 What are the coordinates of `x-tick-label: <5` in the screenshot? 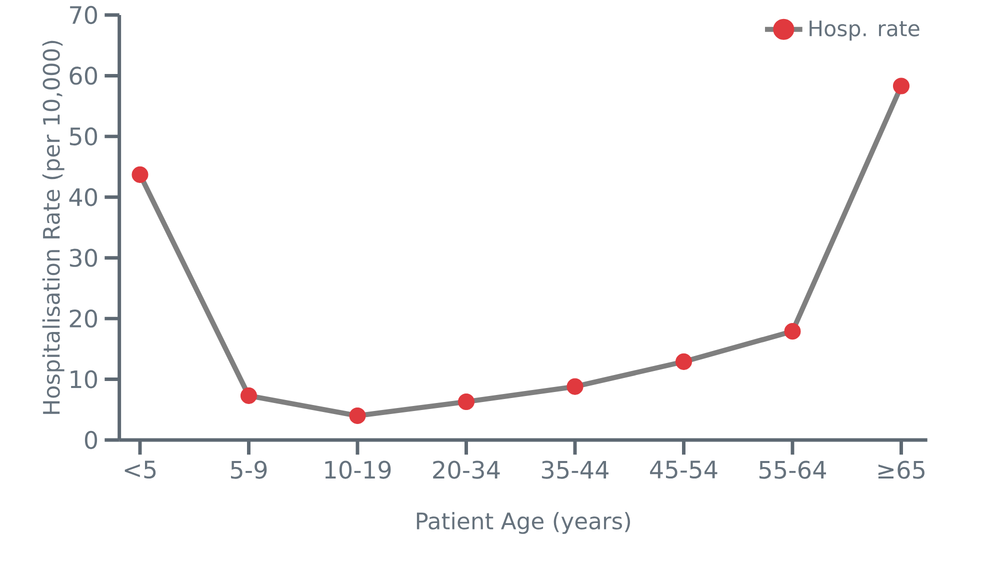 It's located at (140, 469).